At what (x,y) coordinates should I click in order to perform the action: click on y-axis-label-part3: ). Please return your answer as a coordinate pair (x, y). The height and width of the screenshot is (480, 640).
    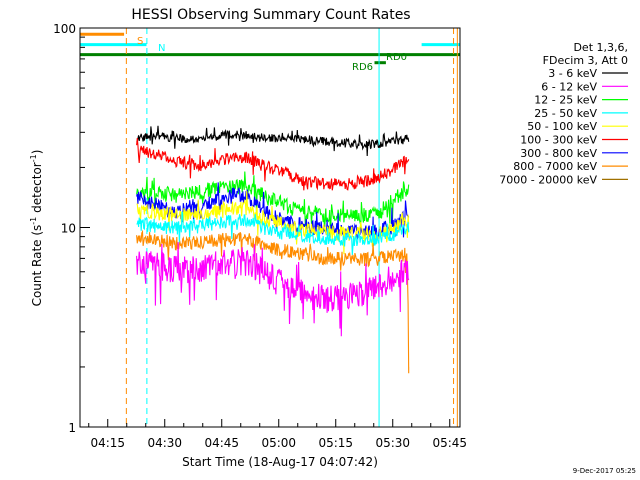
    Looking at the image, I should click on (37, 152).